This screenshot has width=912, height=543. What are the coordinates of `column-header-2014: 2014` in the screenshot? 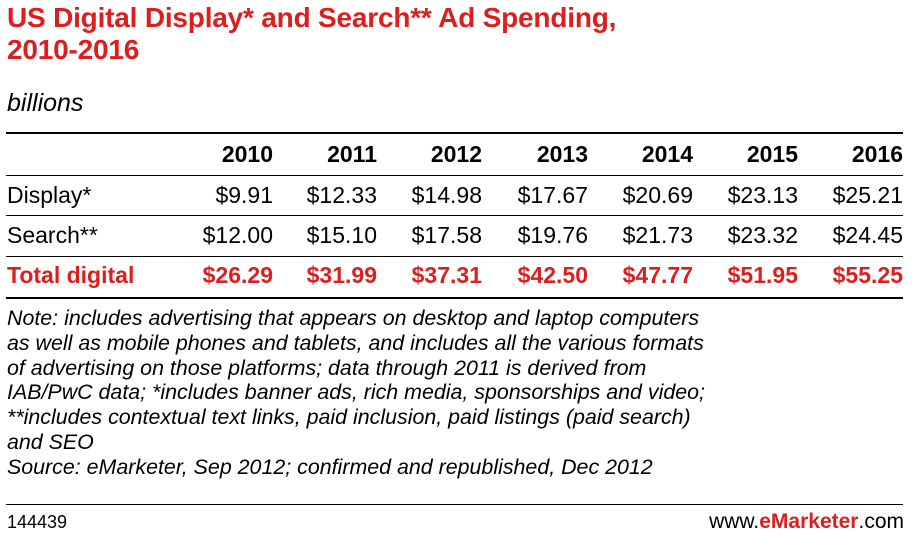 It's located at (667, 154).